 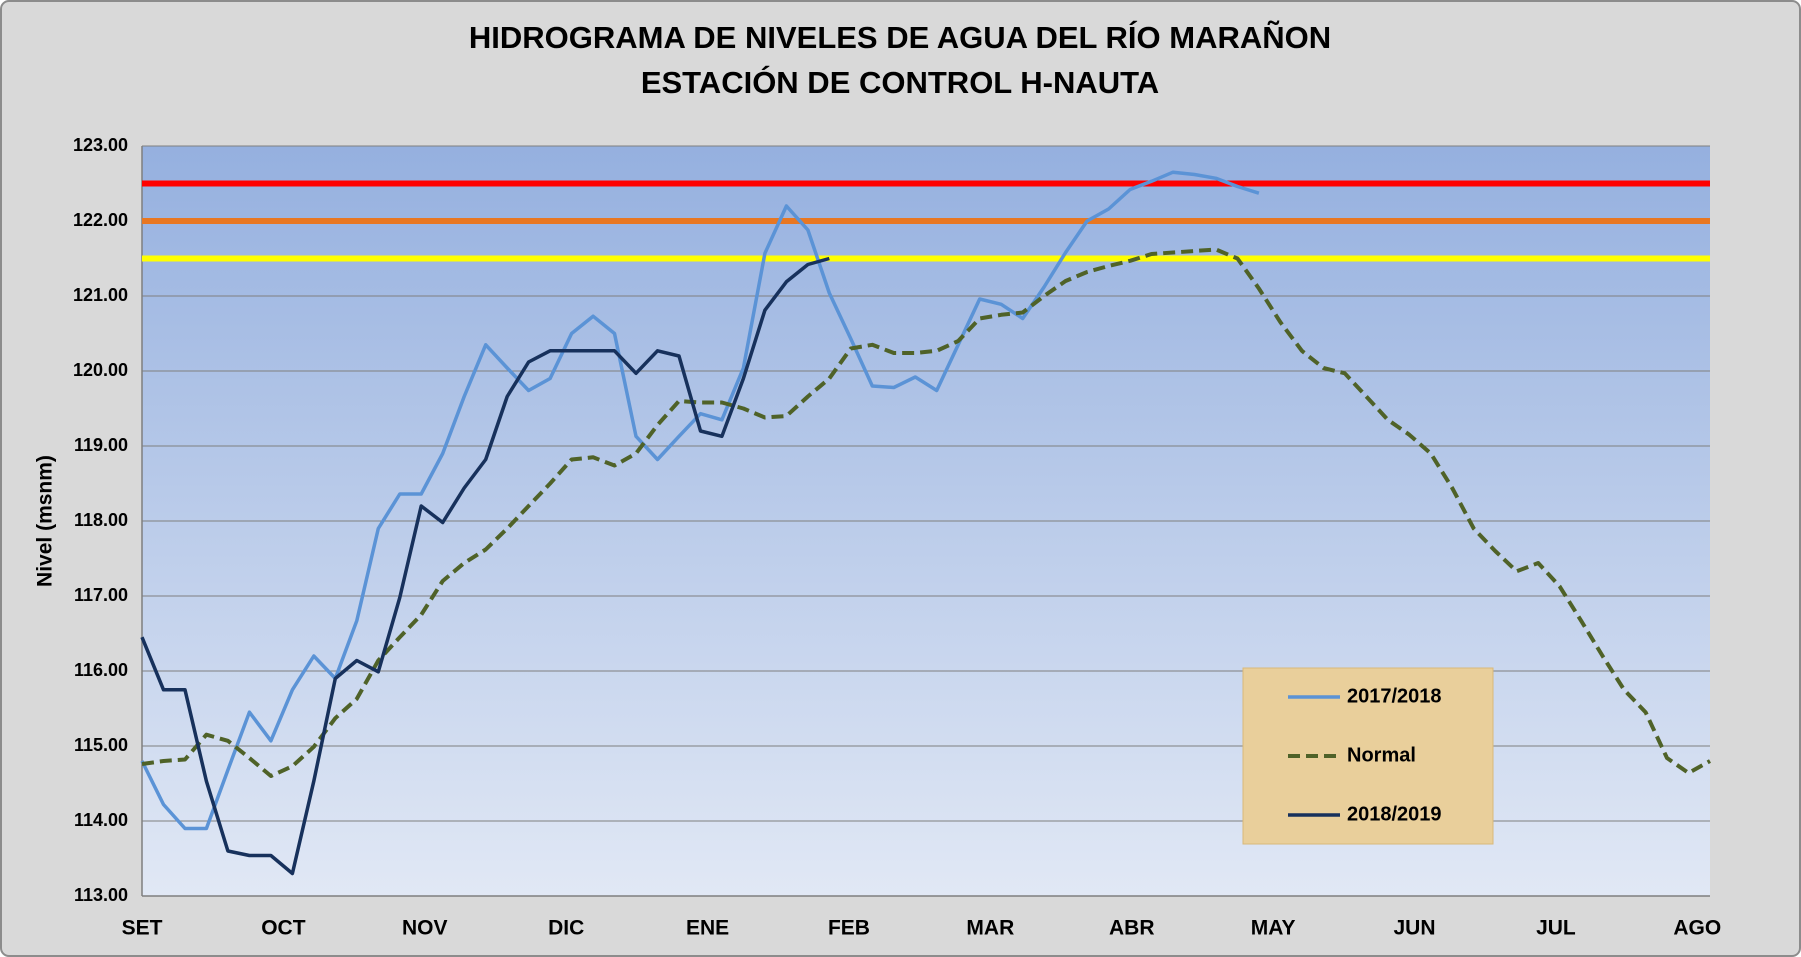 What do you see at coordinates (1556, 928) in the screenshot?
I see `x-tick-label: JUL` at bounding box center [1556, 928].